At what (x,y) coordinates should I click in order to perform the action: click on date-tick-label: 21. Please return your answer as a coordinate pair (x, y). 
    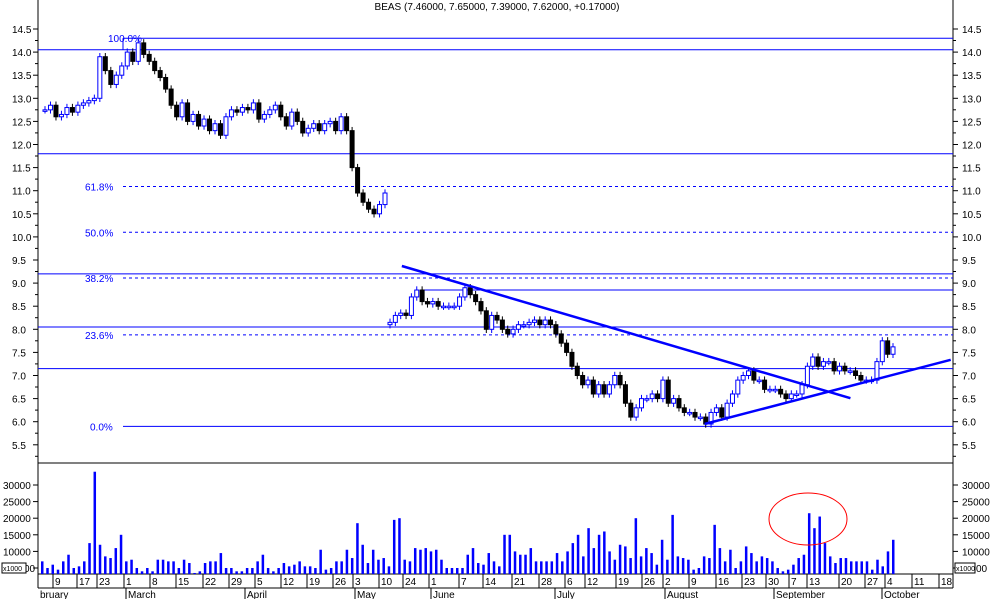
    Looking at the image, I should click on (520, 582).